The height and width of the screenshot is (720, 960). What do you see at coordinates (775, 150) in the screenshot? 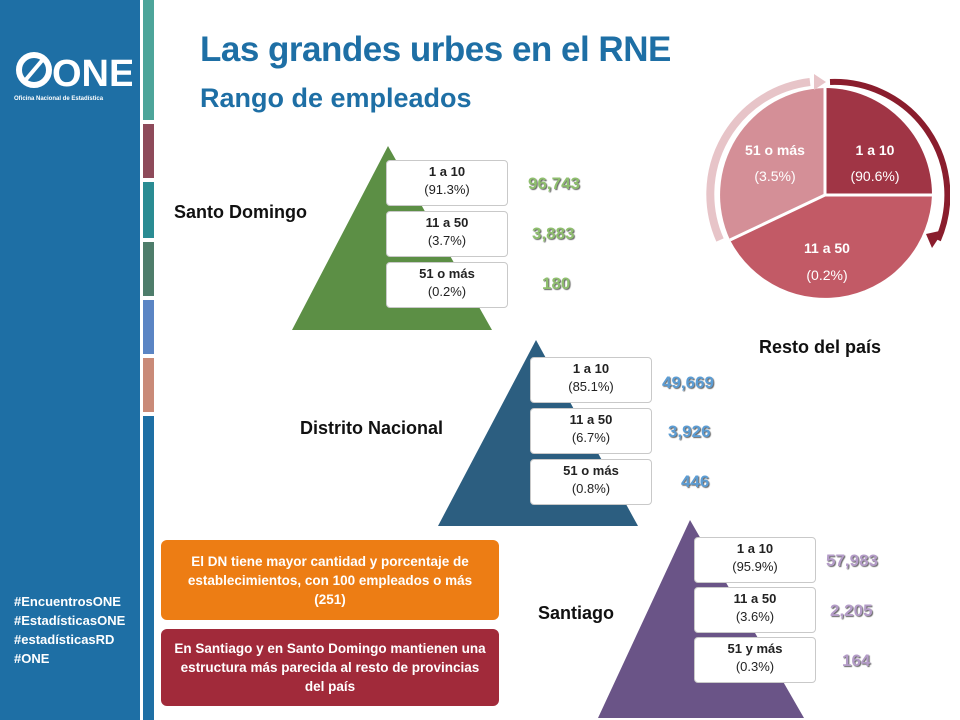
I see `pie-label-range: 51 o más` at bounding box center [775, 150].